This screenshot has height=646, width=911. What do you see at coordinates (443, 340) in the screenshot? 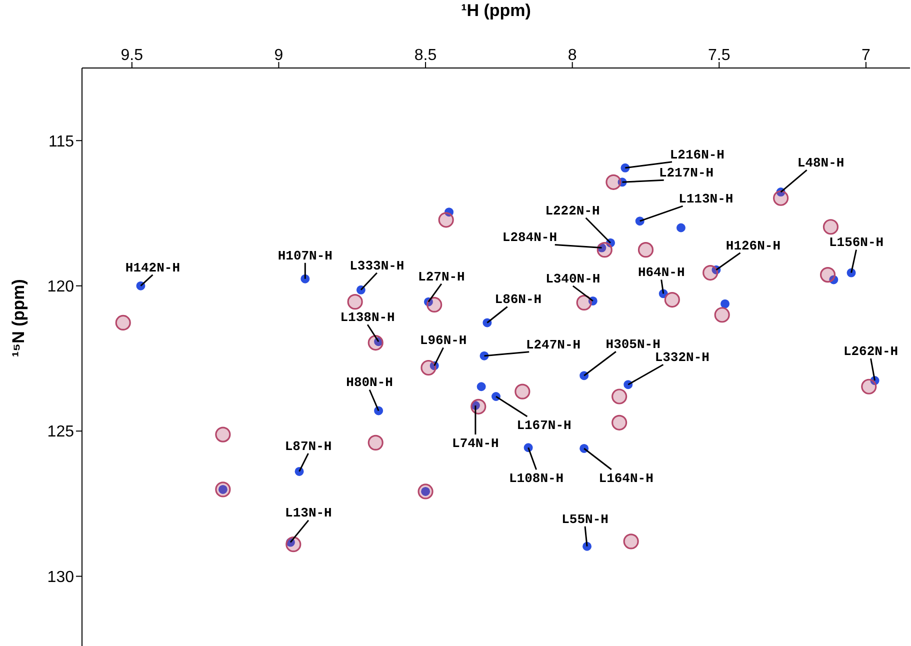
I see `annotation: L96N-H` at bounding box center [443, 340].